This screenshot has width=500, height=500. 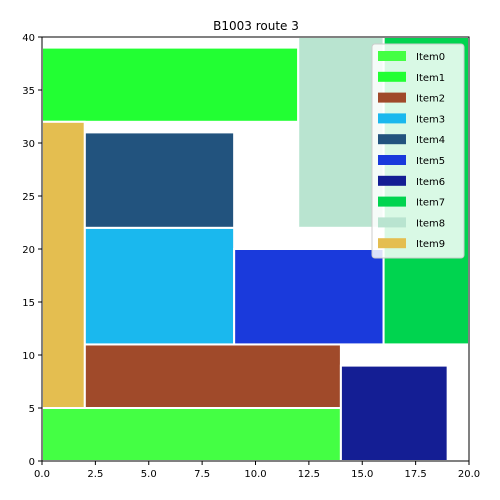 I want to click on legend-label: Item9, so click(x=430, y=244).